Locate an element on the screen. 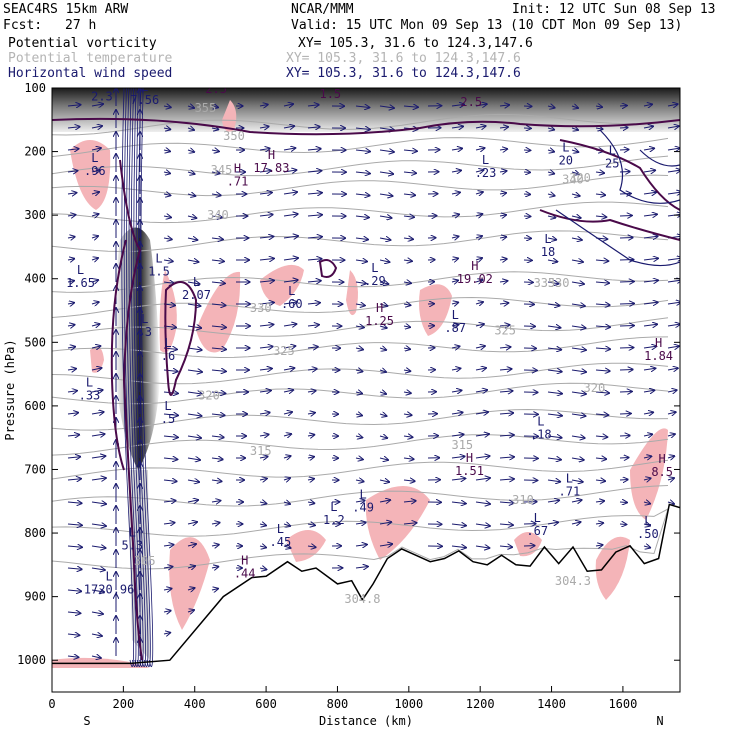  theta-label: 320 is located at coordinates (580, 178).